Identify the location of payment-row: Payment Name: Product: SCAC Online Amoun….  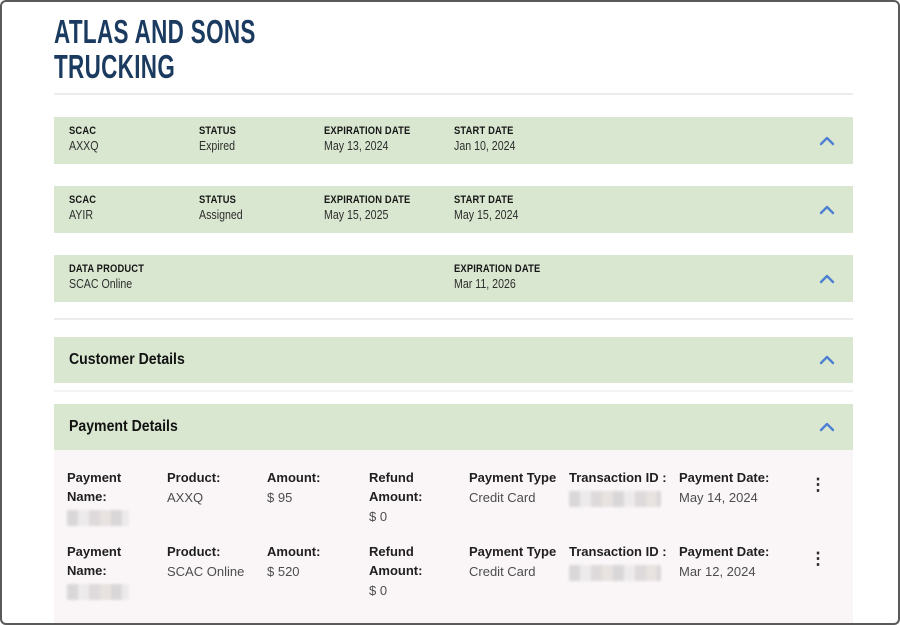
(453, 573).